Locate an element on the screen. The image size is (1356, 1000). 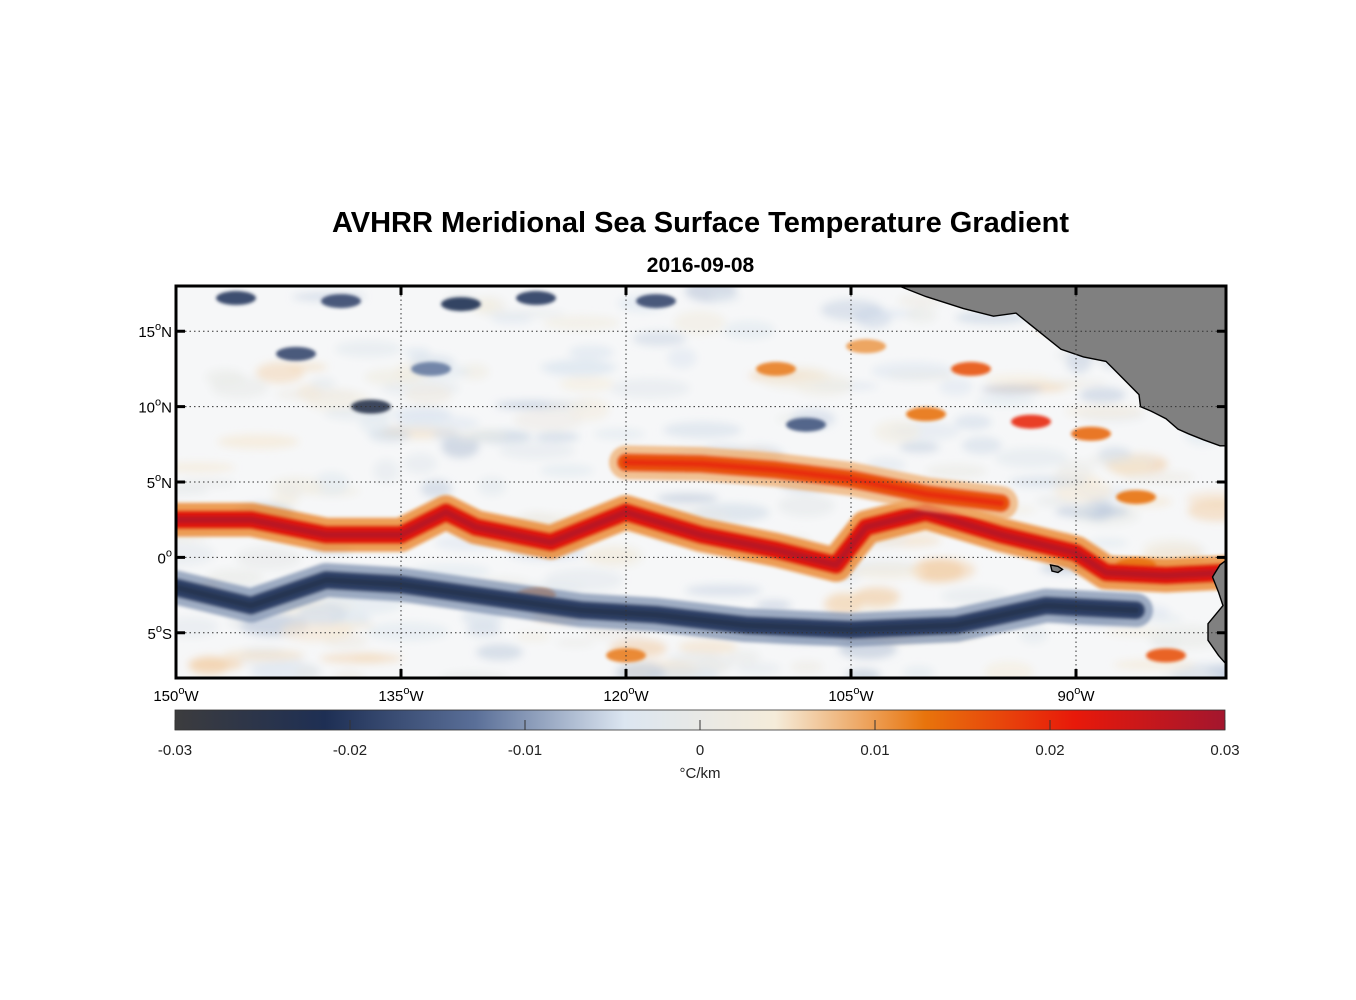
central-america-land is located at coordinates (1062, 366).